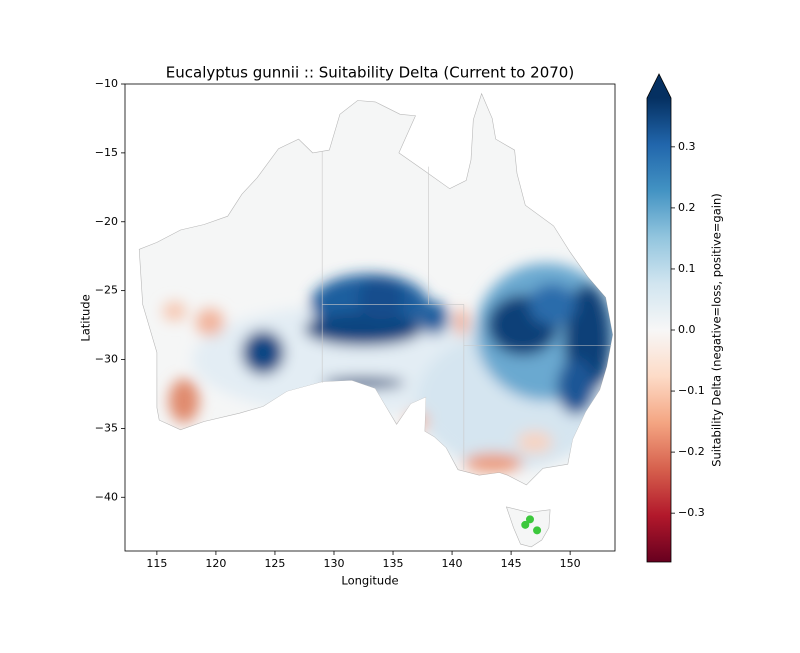 The height and width of the screenshot is (653, 800). Describe the element at coordinates (659, 86) in the screenshot. I see `colorbar-extend` at that location.